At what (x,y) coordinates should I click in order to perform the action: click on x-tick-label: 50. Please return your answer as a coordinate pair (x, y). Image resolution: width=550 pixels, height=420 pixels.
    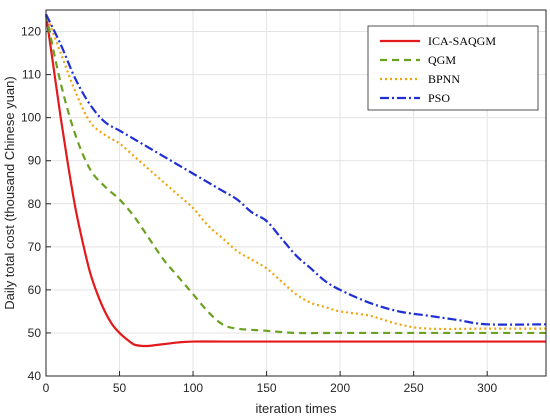
    Looking at the image, I should click on (120, 388).